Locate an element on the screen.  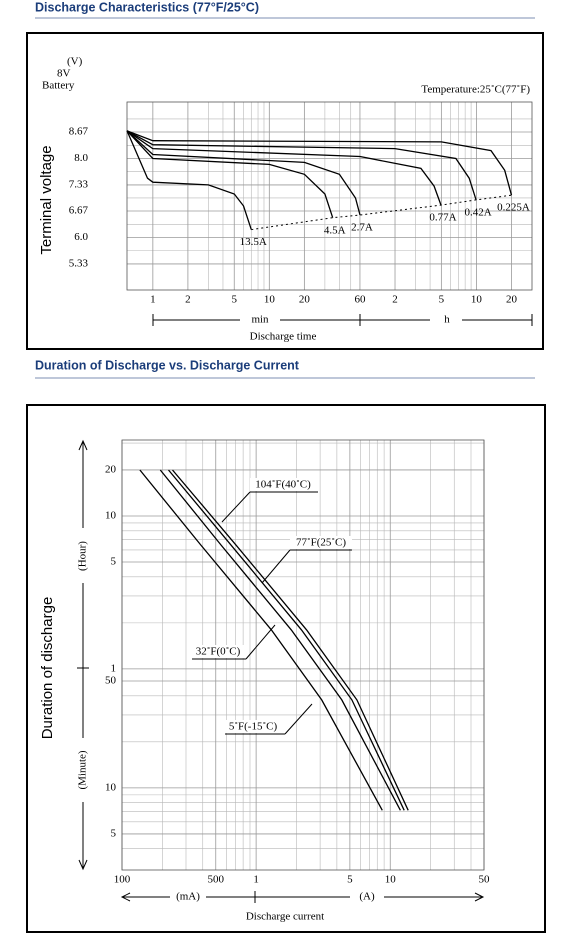
current-range-arrows is located at coordinates (302, 897).